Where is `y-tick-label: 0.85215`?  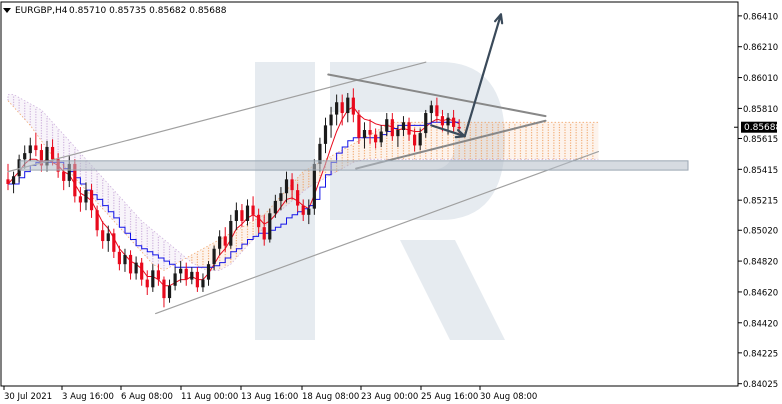 y-tick-label: 0.85215 is located at coordinates (760, 202).